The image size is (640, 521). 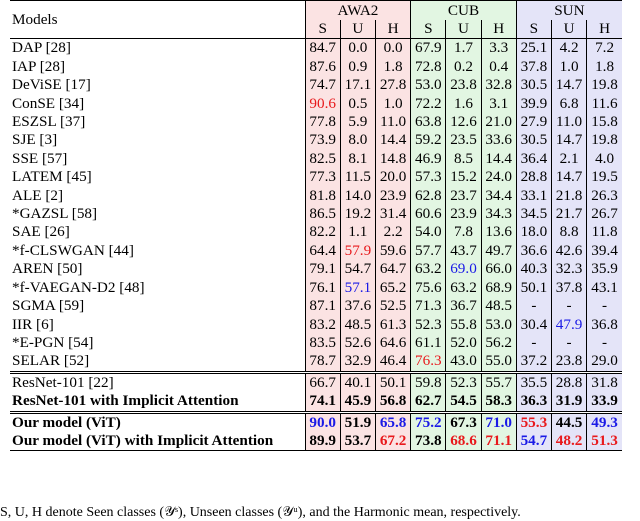 What do you see at coordinates (158, 441) in the screenshot?
I see `model-name-cell: Our model (ViT) with Implicit Attention` at bounding box center [158, 441].